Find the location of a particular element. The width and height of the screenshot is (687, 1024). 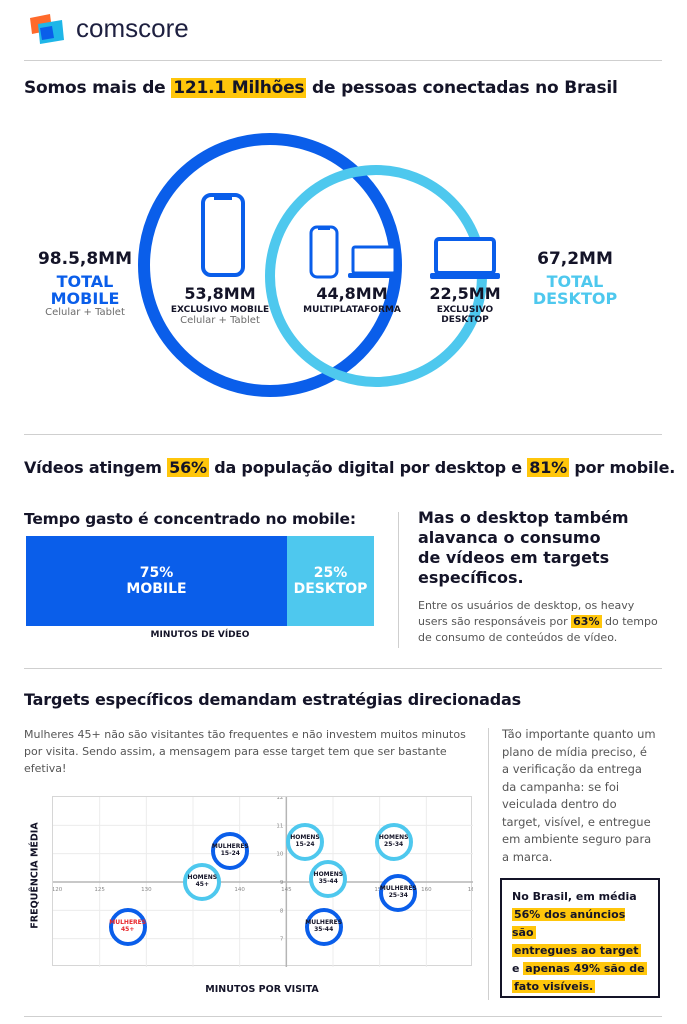

y-tick-label: 11 is located at coordinates (279, 826).